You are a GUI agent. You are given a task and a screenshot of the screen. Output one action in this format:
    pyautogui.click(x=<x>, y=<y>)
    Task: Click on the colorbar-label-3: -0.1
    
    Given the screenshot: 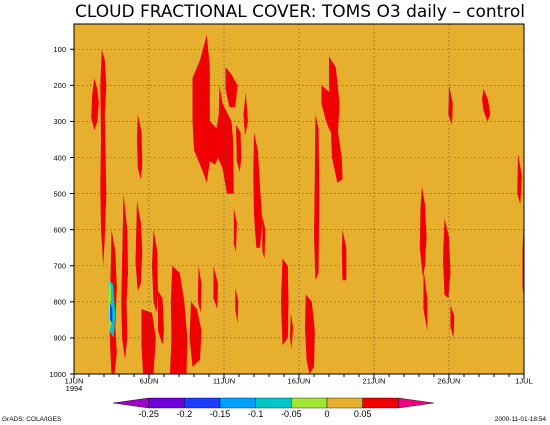 What is the action you would take?
    pyautogui.click(x=256, y=414)
    